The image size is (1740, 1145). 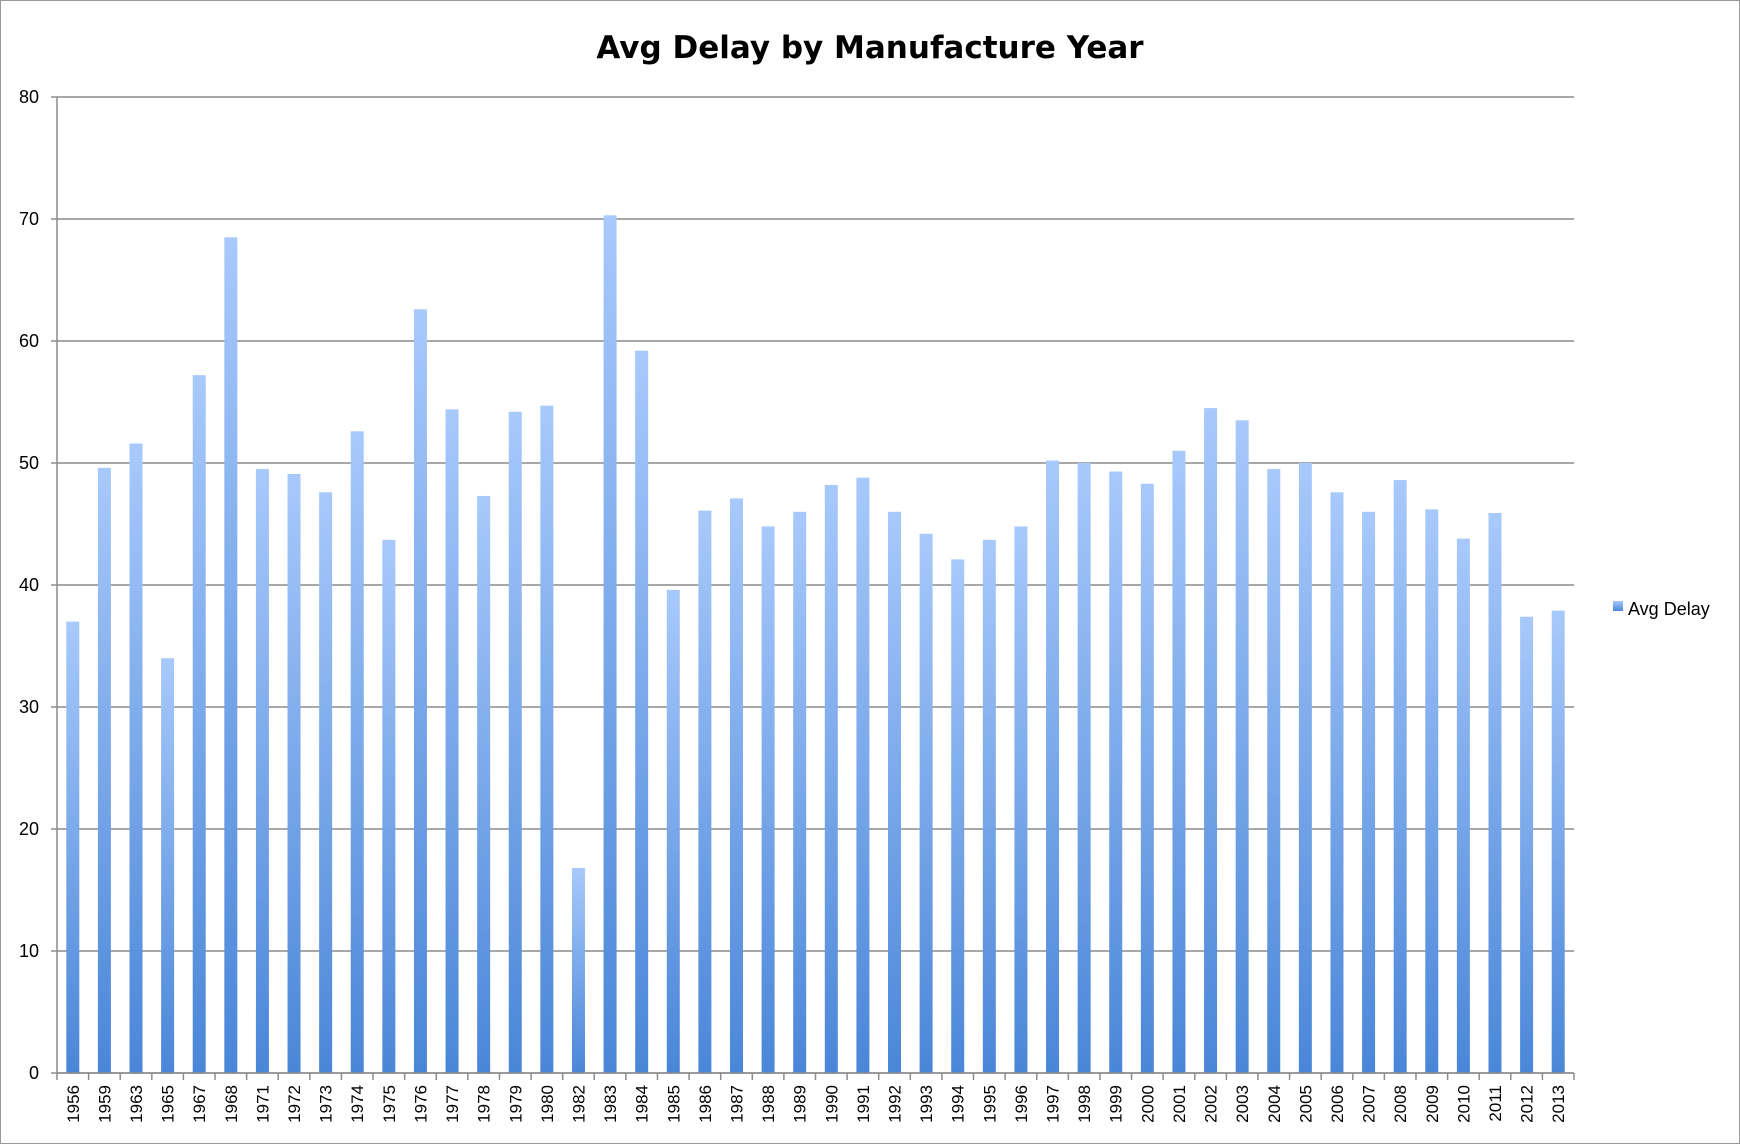 I want to click on y-tick-label: 30, so click(x=29, y=707).